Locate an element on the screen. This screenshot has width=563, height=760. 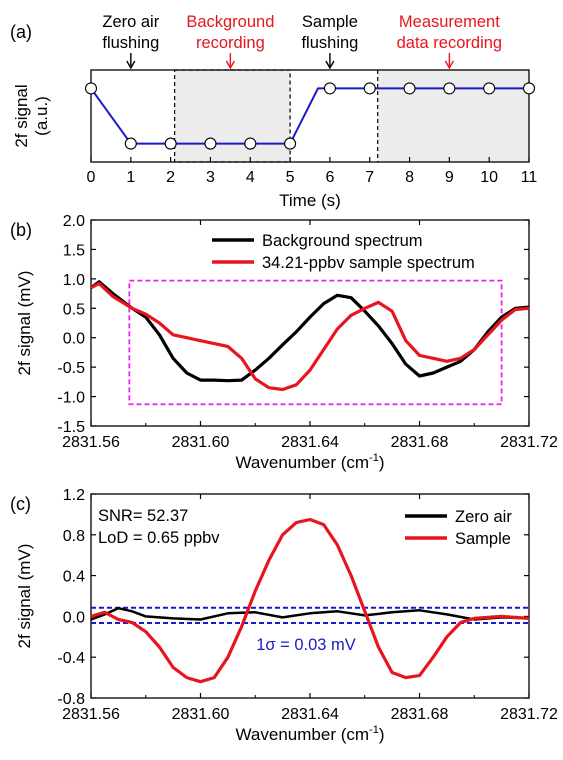
axes-frame is located at coordinates (310, 116).